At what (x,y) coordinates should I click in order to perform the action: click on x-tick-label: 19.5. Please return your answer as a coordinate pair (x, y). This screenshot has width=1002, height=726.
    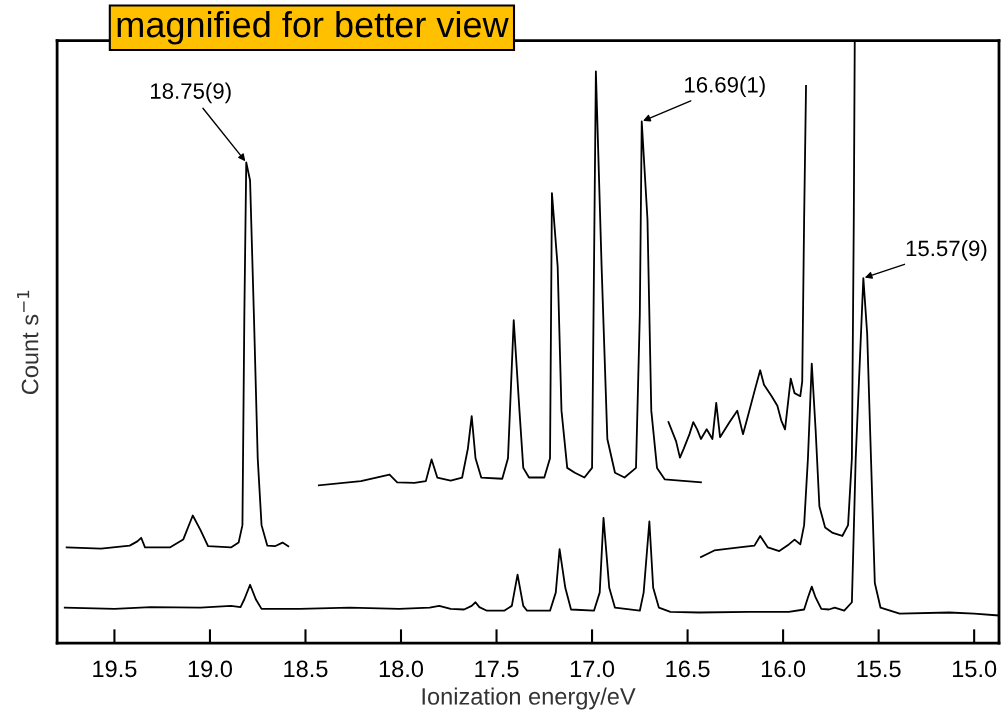
    Looking at the image, I should click on (115, 669).